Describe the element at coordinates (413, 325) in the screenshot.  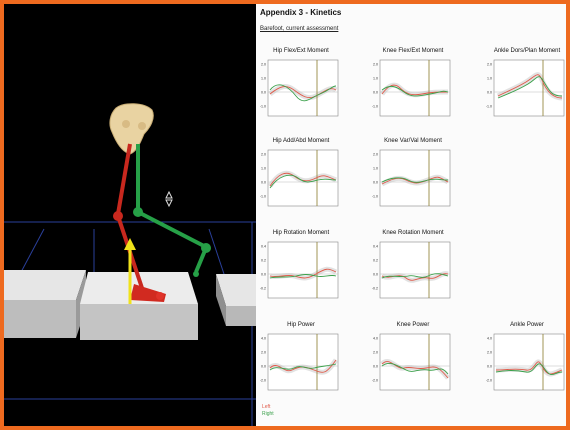
I see `panel-title: Knee Power` at that location.